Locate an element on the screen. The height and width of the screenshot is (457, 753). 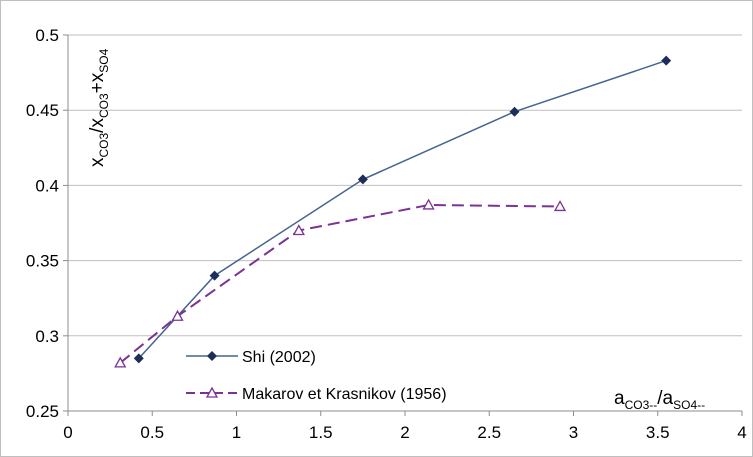
legend-label-makarov: Makarov et Krasnikov (1956) is located at coordinates (344, 394).